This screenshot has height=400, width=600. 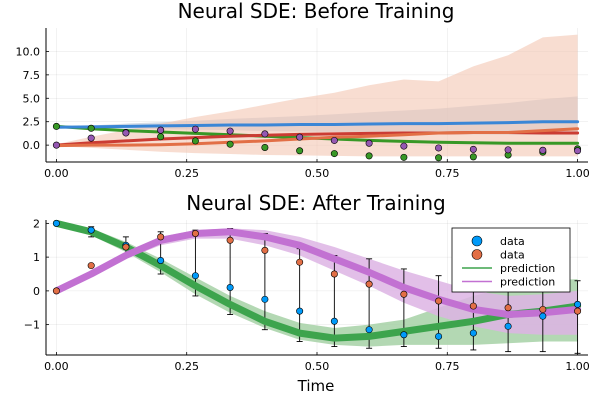 I want to click on bottom-chart-title: Neural SDE: After Training, so click(x=315, y=203).